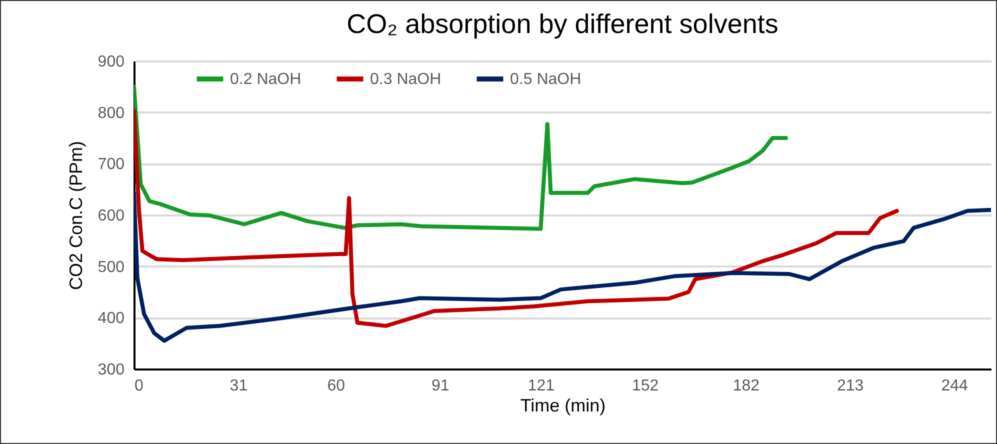 This screenshot has width=997, height=444. I want to click on x-tick-label: 31, so click(239, 386).